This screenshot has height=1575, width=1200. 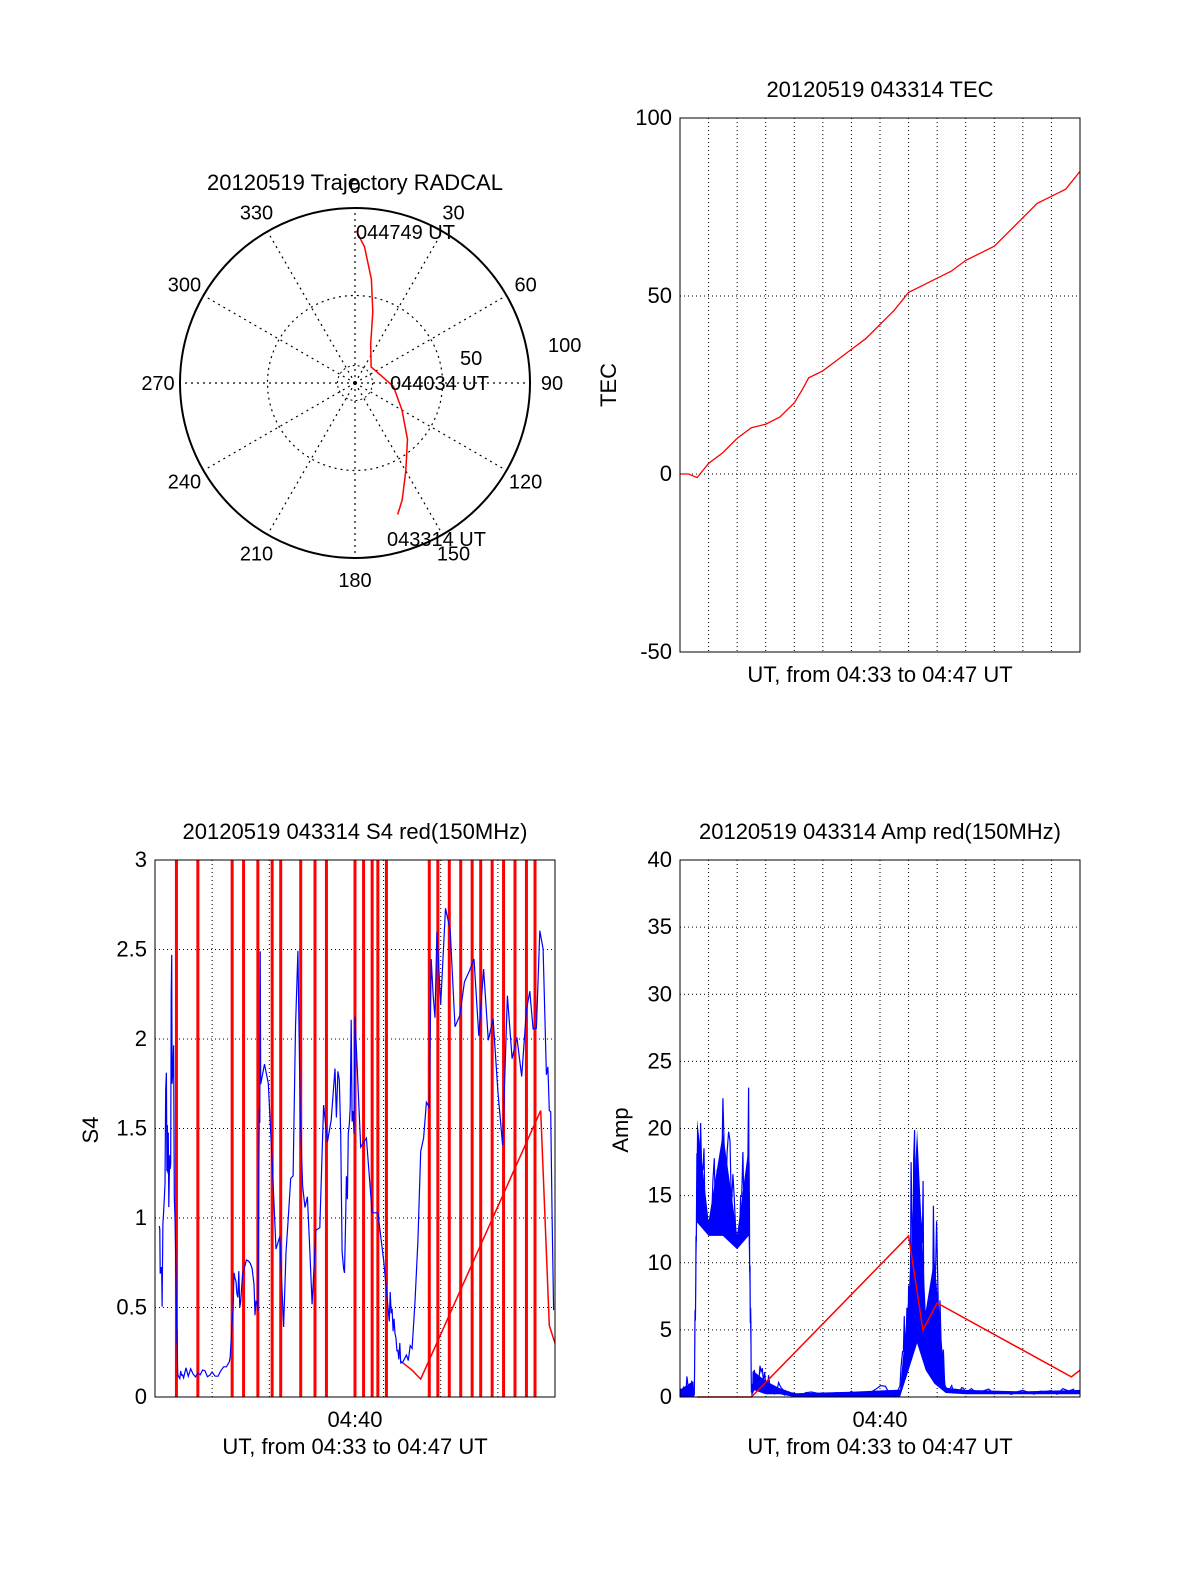 I want to click on polar-ring-inner, so click(x=355, y=383).